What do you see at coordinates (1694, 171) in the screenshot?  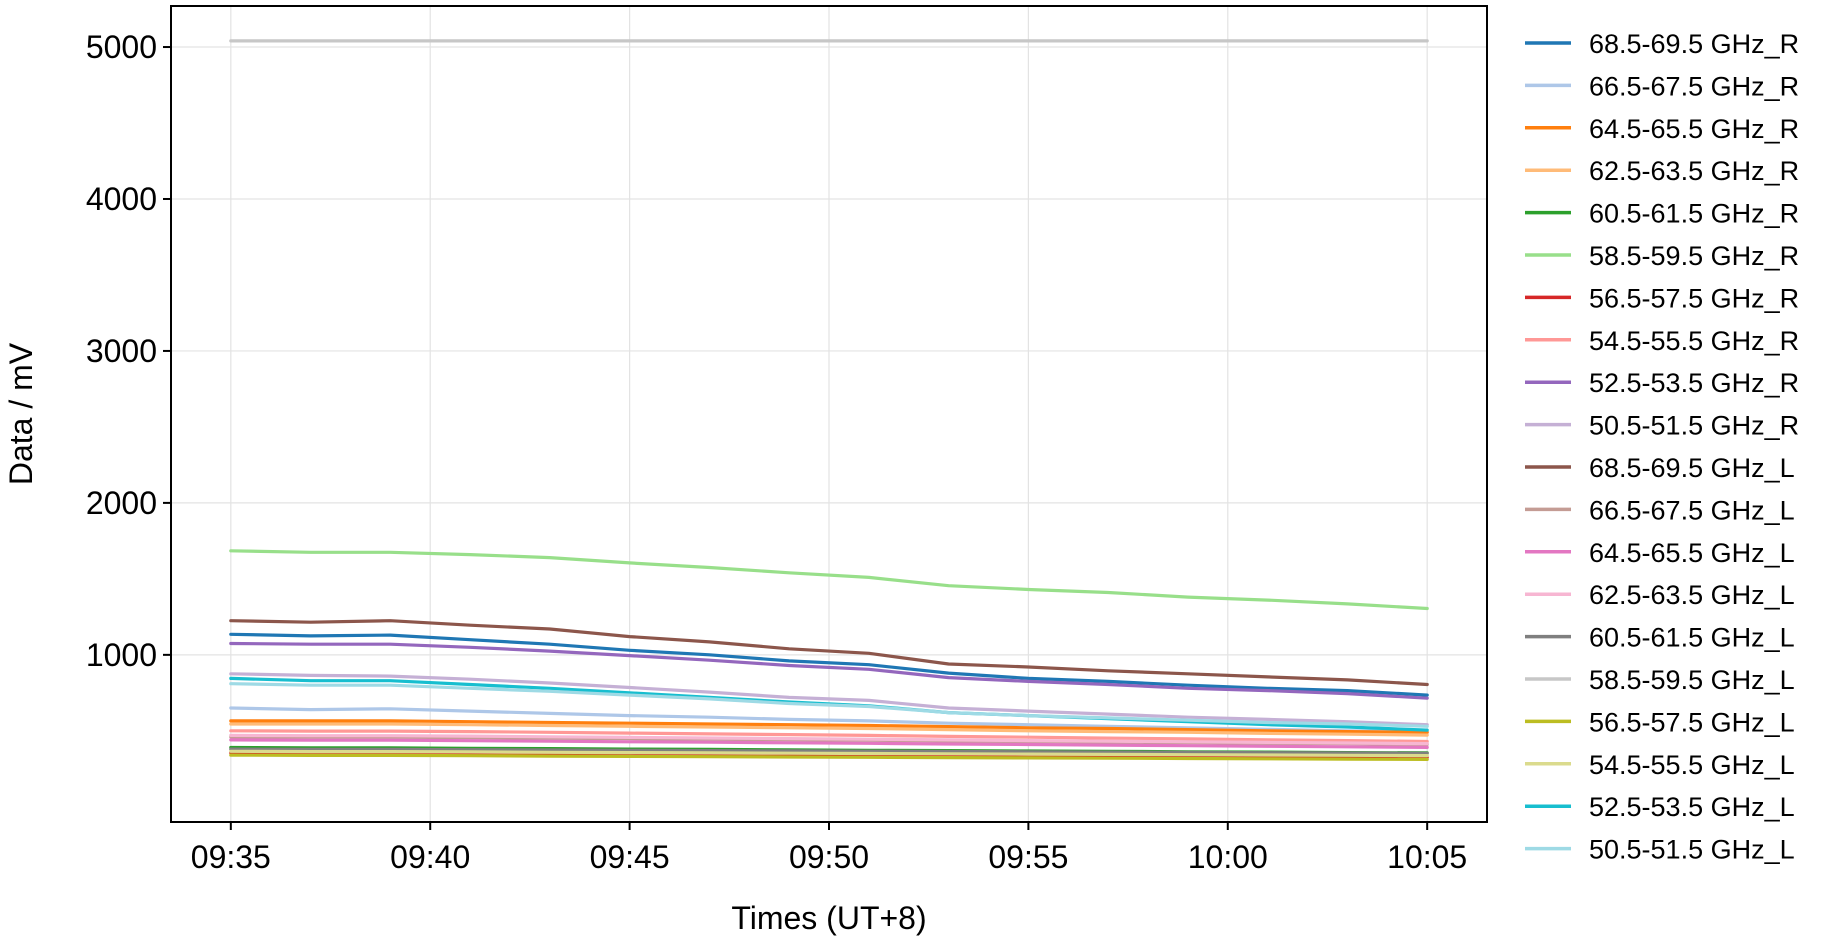 I see `legend-label: 62.5-63.5 GHz_R` at bounding box center [1694, 171].